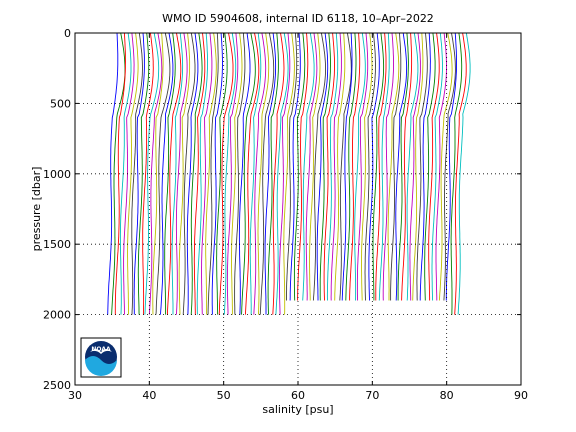  I want to click on y-tick-label: 0, so click(67, 33).